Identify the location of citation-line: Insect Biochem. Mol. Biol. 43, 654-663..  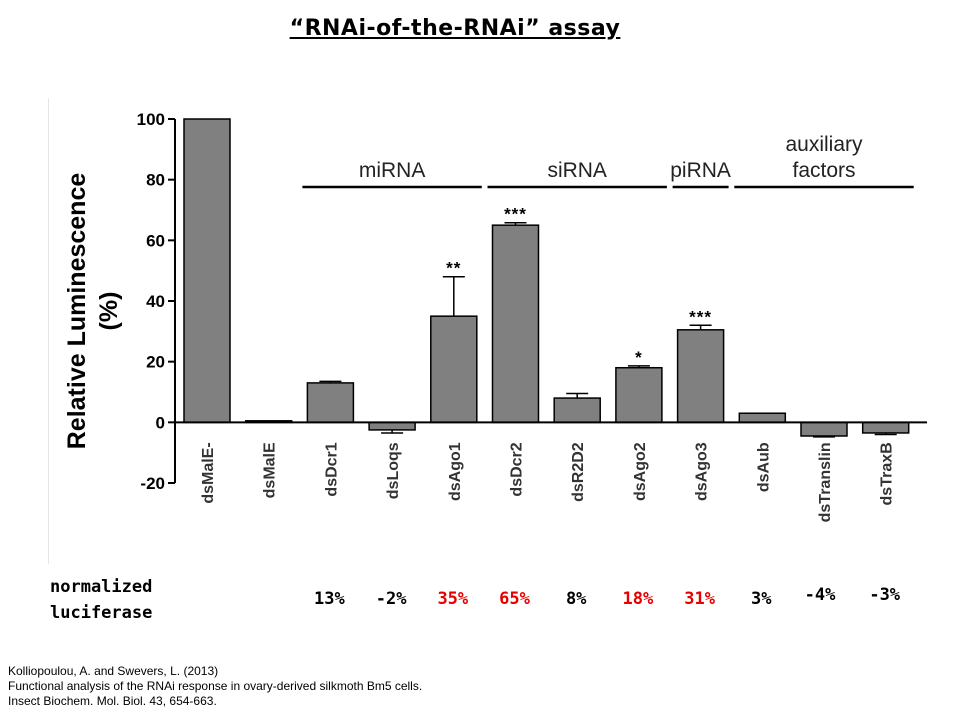
(112, 701).